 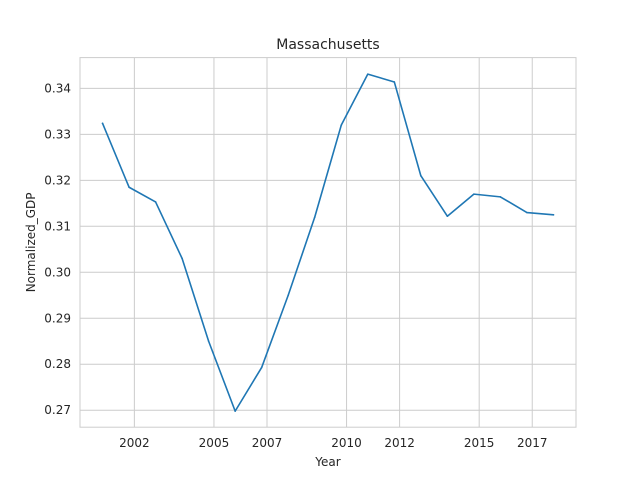 What do you see at coordinates (479, 443) in the screenshot?
I see `x-tick-label: 2015` at bounding box center [479, 443].